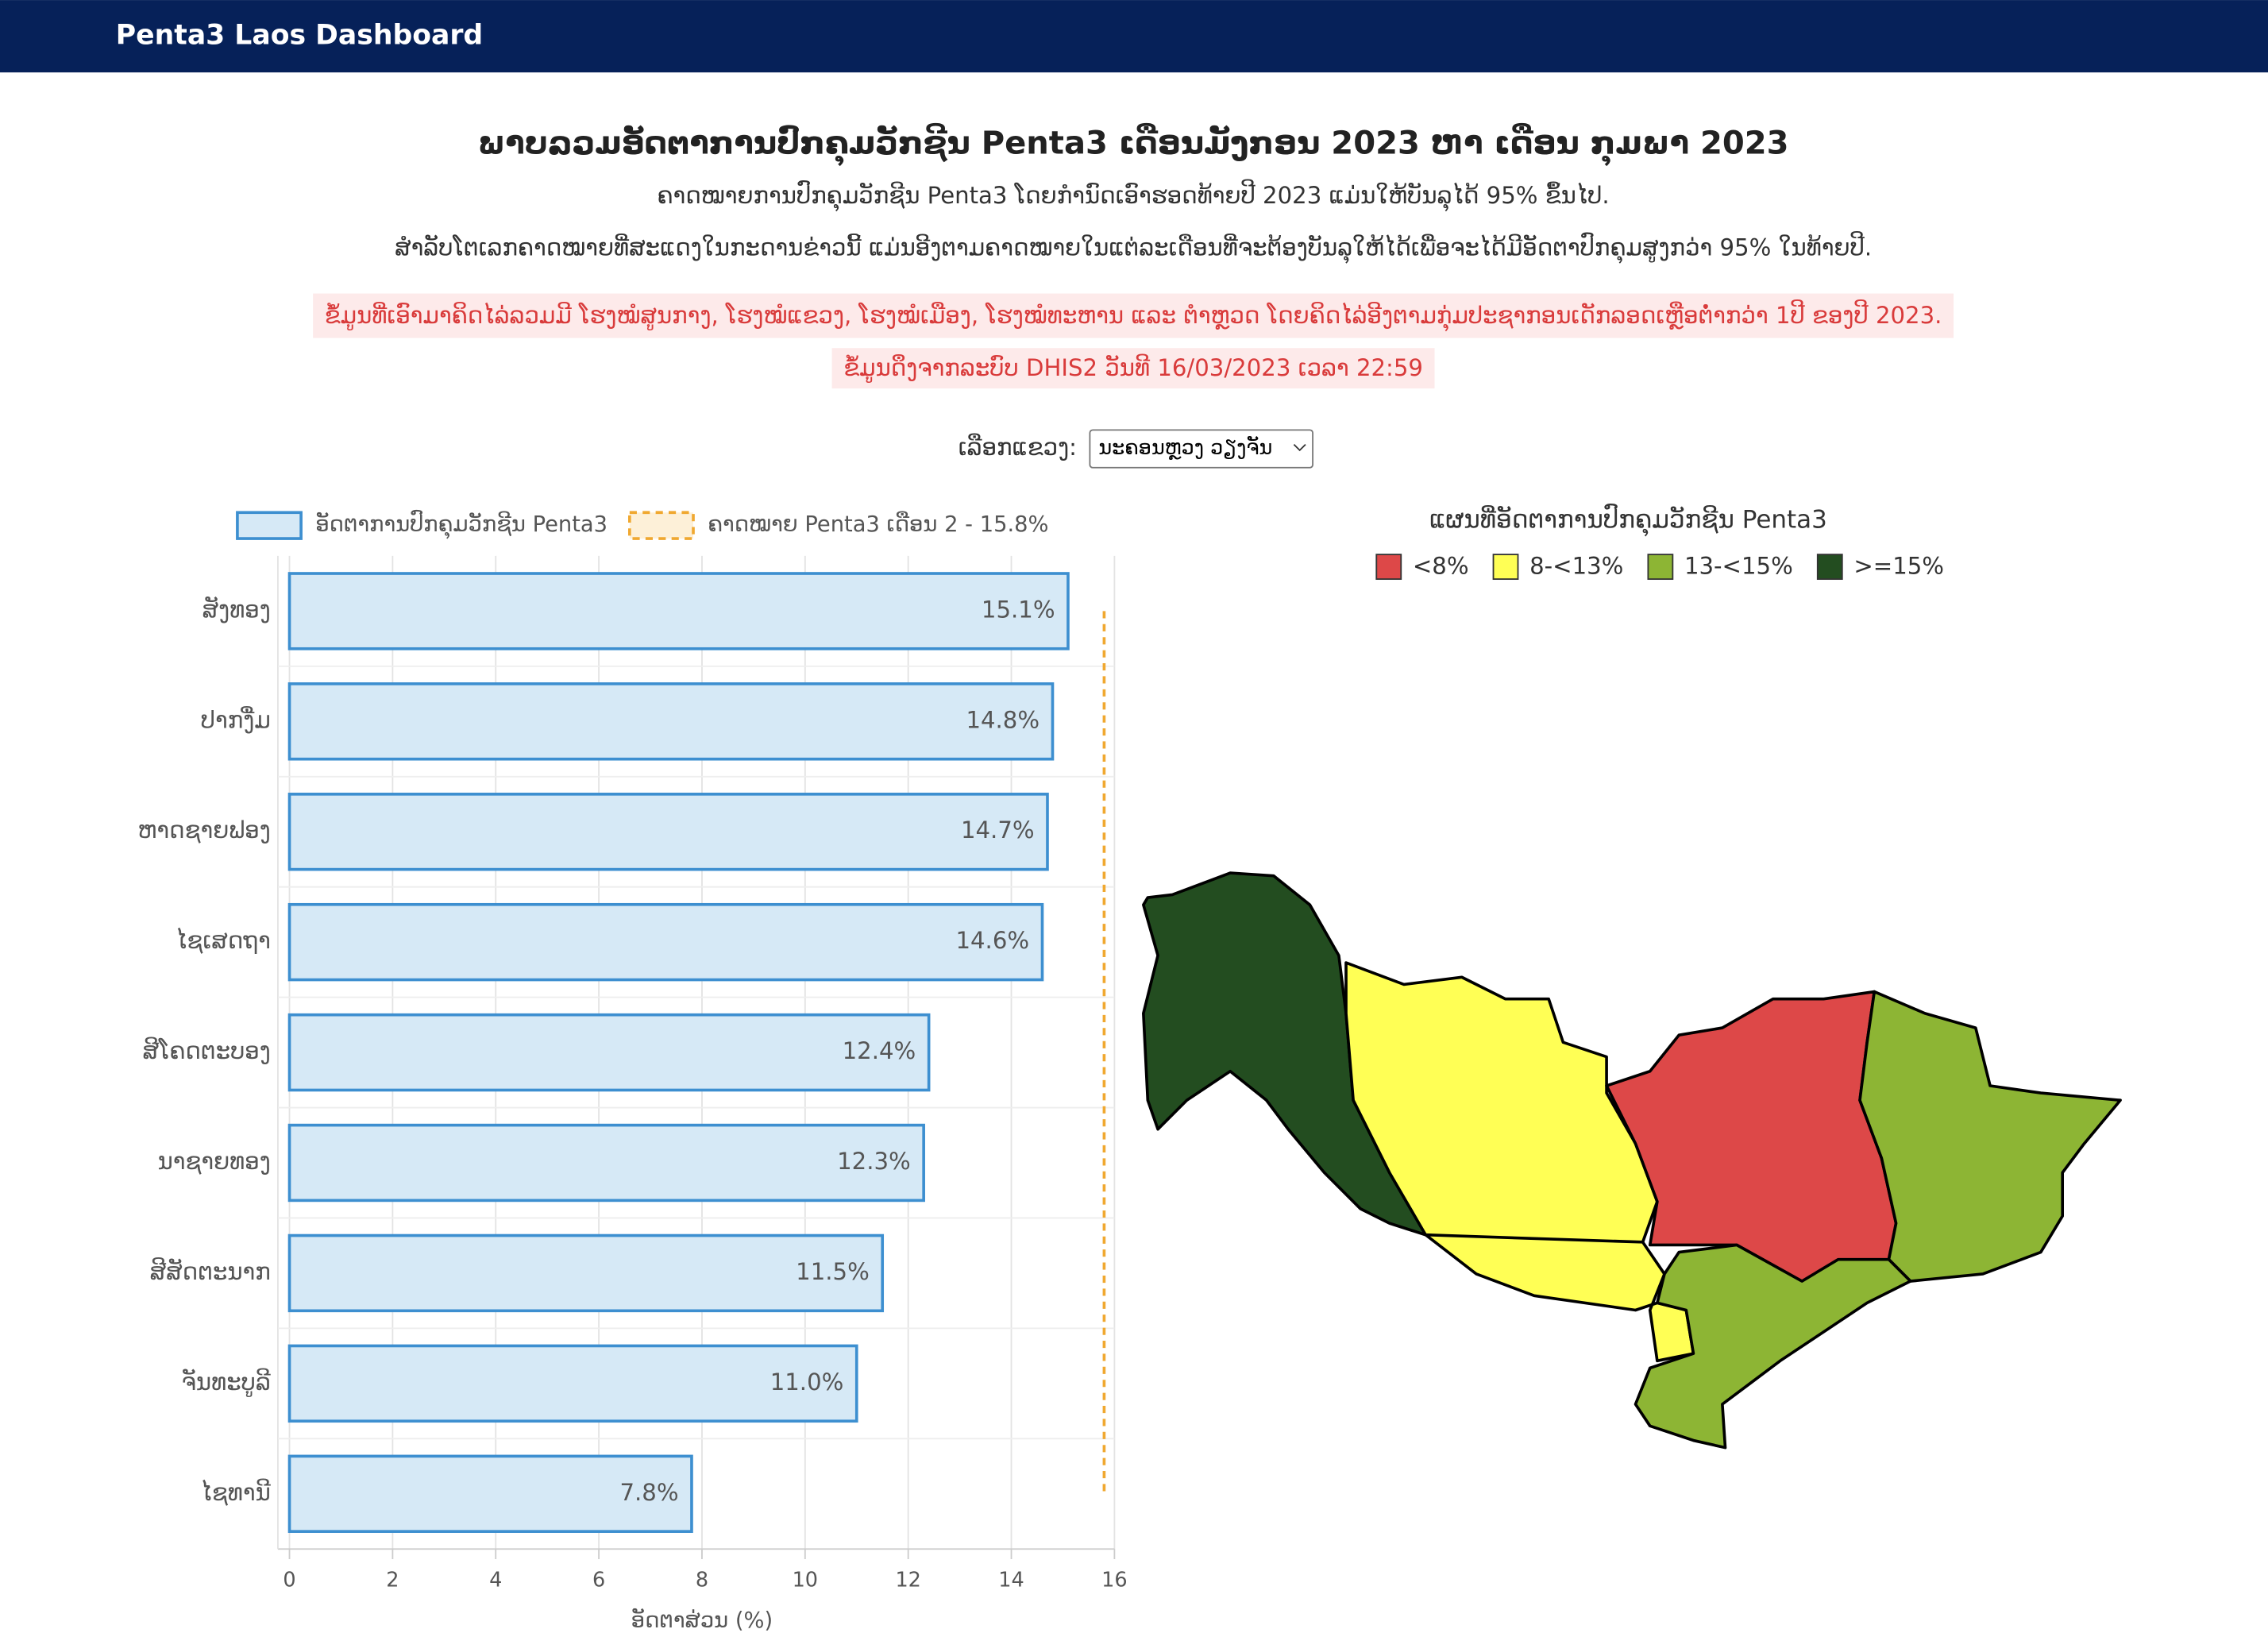 This screenshot has width=2268, height=1633. Describe the element at coordinates (1738, 566) in the screenshot. I see `map-legend-label: 13-<15%` at that location.